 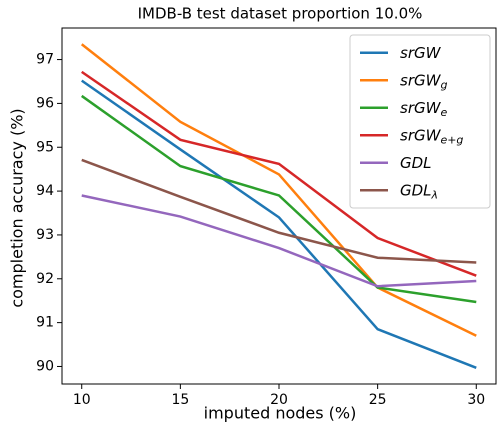 I want to click on chart-title: IMDB-B test dataset proportion 10.0%, so click(x=280, y=14).